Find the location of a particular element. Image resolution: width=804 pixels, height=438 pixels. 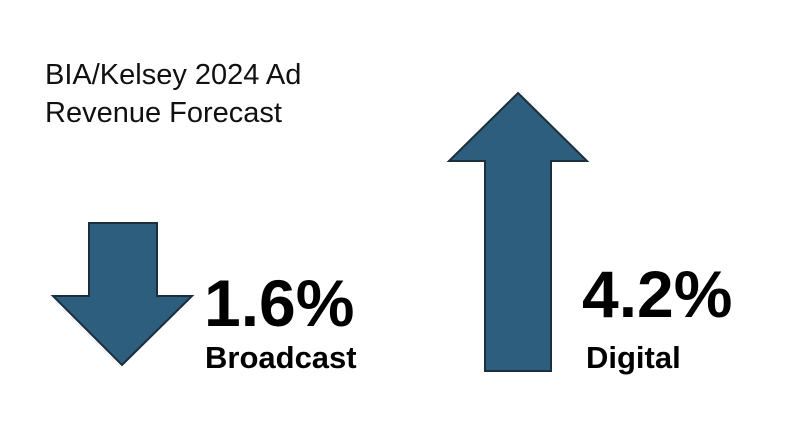

title: BIA/Kelsey 2024 Ad Revenue Forecast is located at coordinates (173, 94).